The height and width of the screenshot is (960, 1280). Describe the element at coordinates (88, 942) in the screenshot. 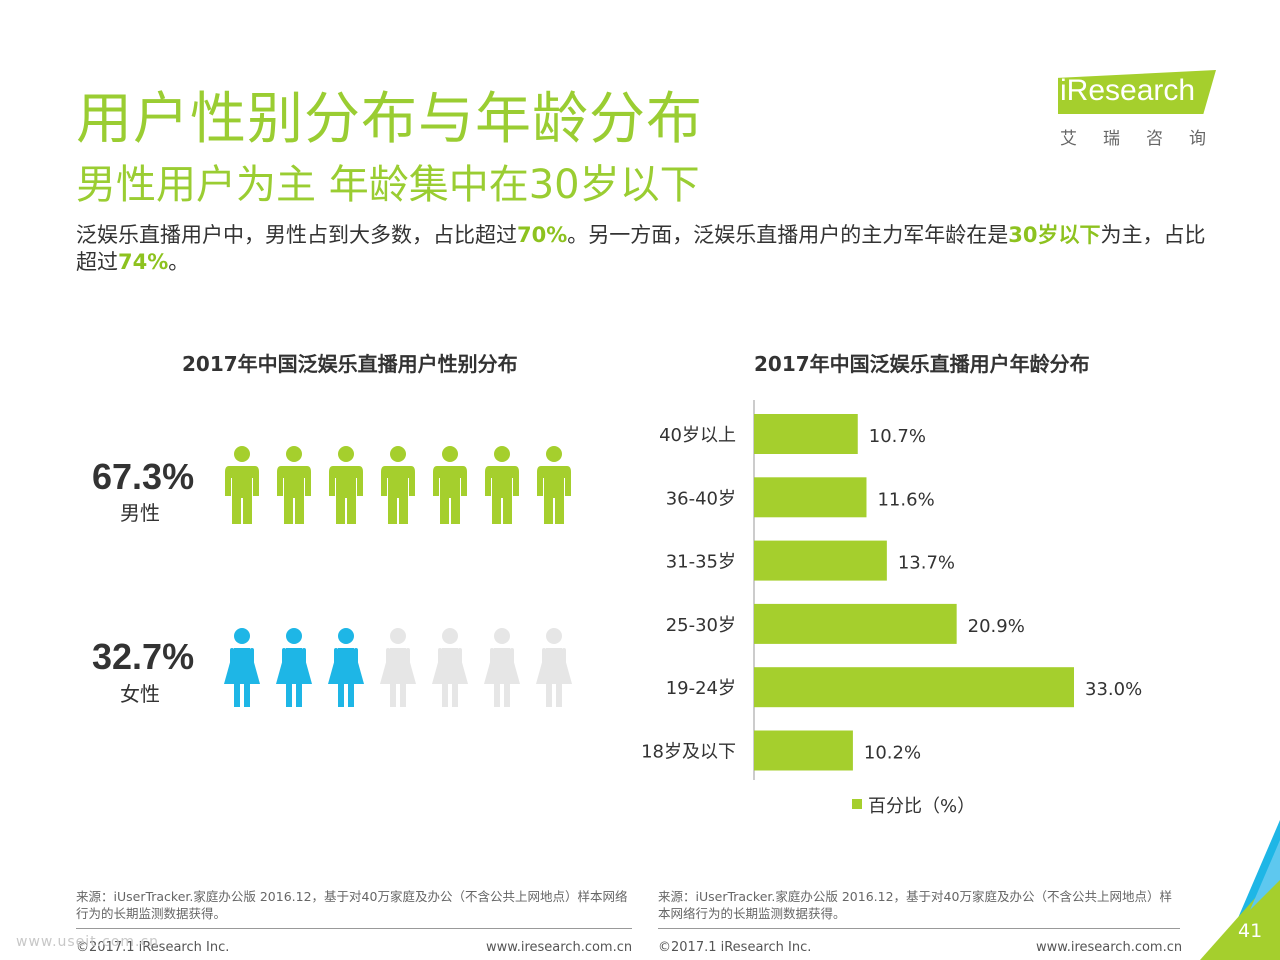

I see `watermark: www.useit.com.cn` at that location.